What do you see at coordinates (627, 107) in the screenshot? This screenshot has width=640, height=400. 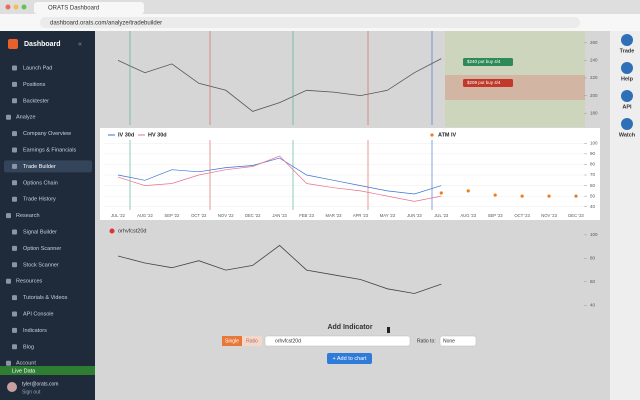 I see `rail-label: API` at bounding box center [627, 107].